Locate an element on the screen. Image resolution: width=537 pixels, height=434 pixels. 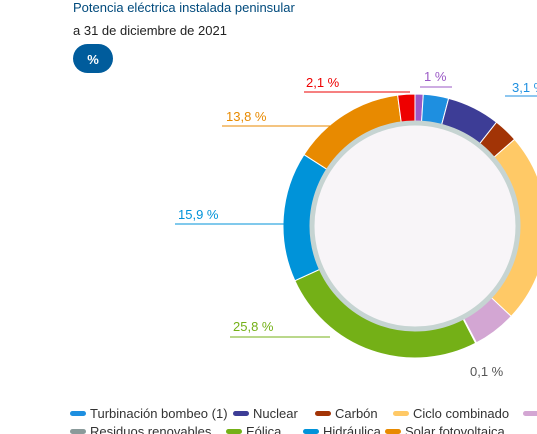
legend-label: Ciclo combinado is located at coordinates (461, 413).